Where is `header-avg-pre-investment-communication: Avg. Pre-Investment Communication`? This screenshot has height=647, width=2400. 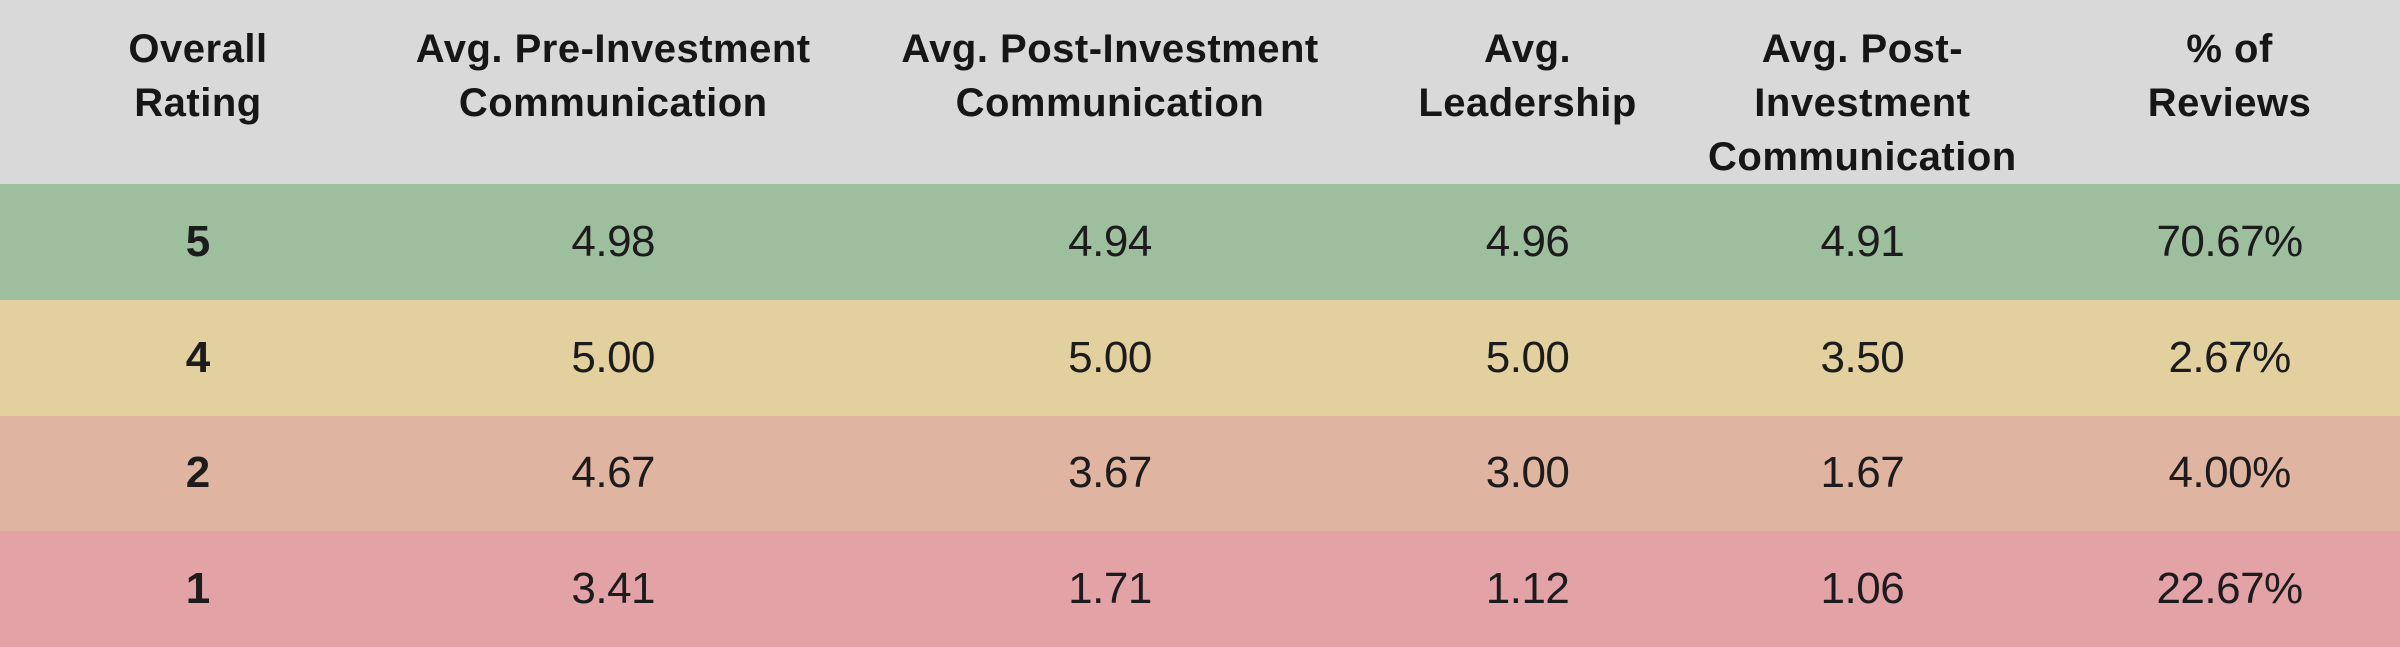 header-avg-pre-investment-communication: Avg. Pre-Investment Communication is located at coordinates (613, 76).